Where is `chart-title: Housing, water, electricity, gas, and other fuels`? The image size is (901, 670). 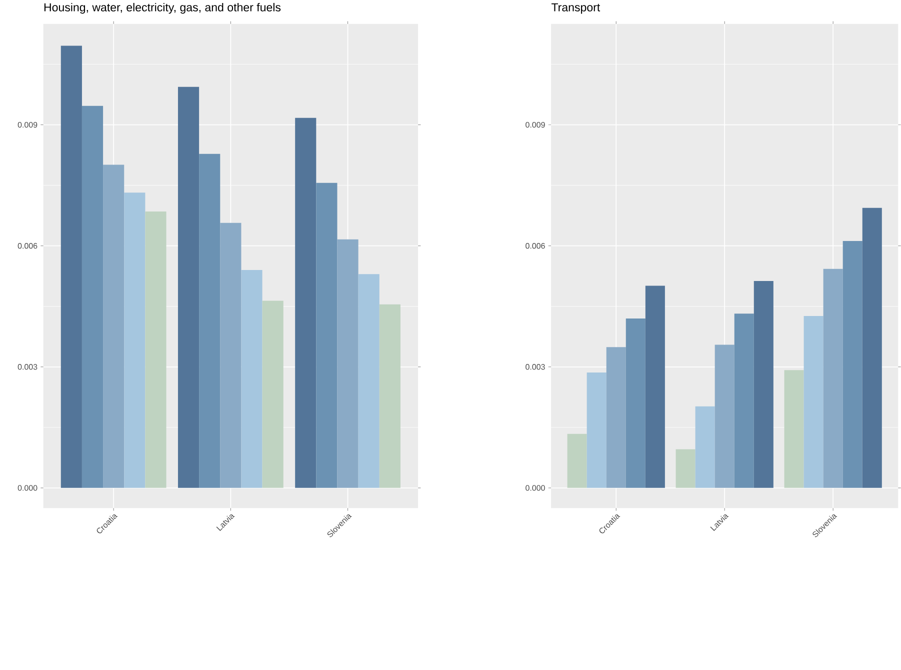
chart-title: Housing, water, electricity, gas, and other fuels is located at coordinates (162, 8).